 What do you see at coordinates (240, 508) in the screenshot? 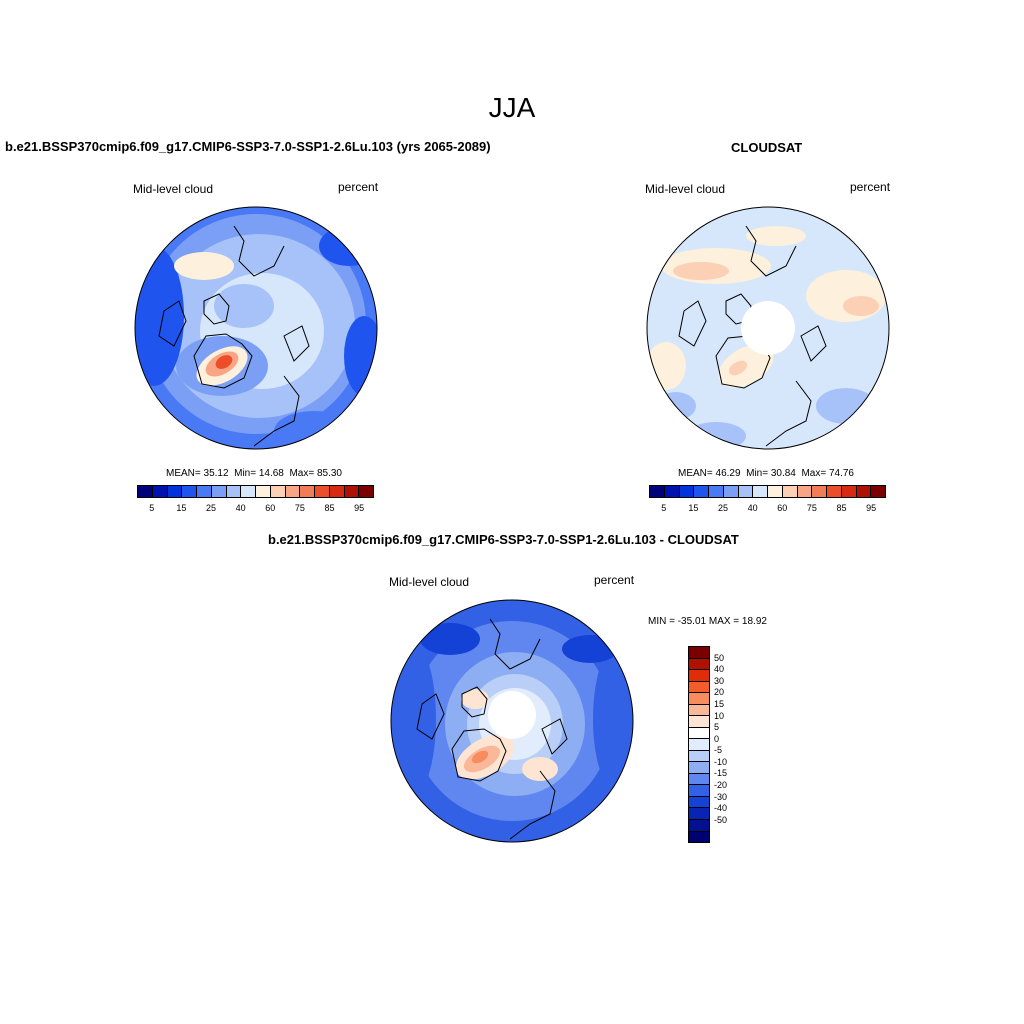
I see `model-colorbar-tick: 40` at bounding box center [240, 508].